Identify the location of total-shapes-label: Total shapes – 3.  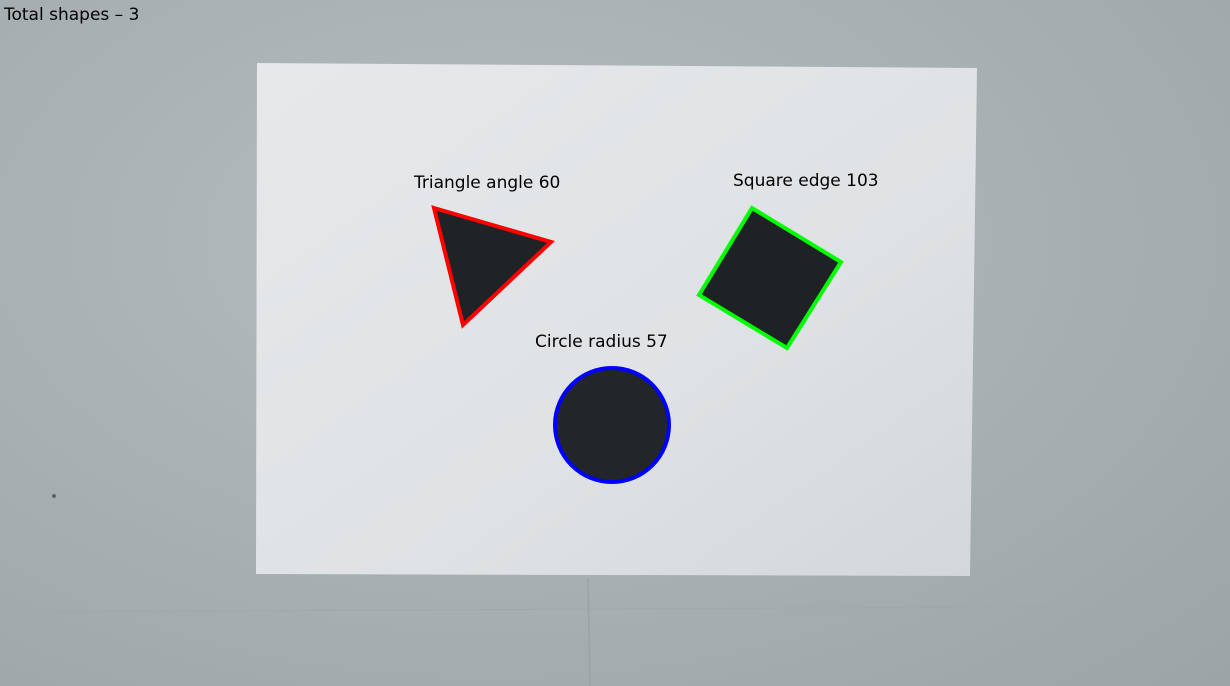
(72, 15).